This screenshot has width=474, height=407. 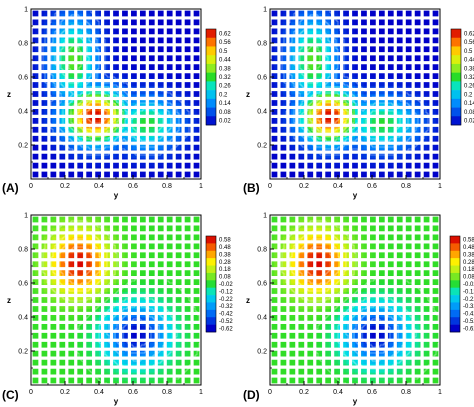 I want to click on colorbar-tick-label: 0.62, so click(x=469, y=34).